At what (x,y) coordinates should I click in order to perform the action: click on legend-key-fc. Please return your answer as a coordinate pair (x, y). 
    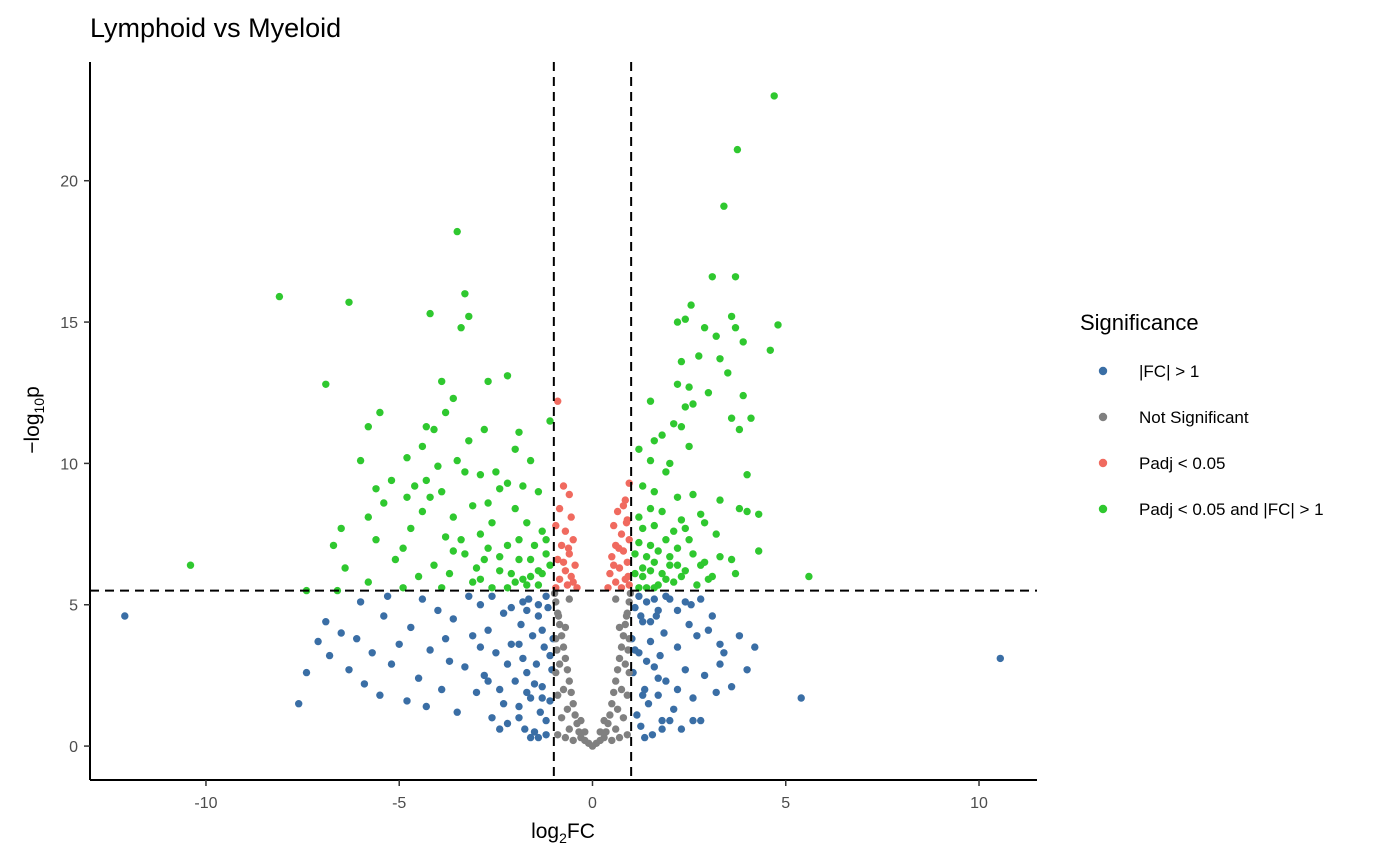
    Looking at the image, I should click on (1103, 371).